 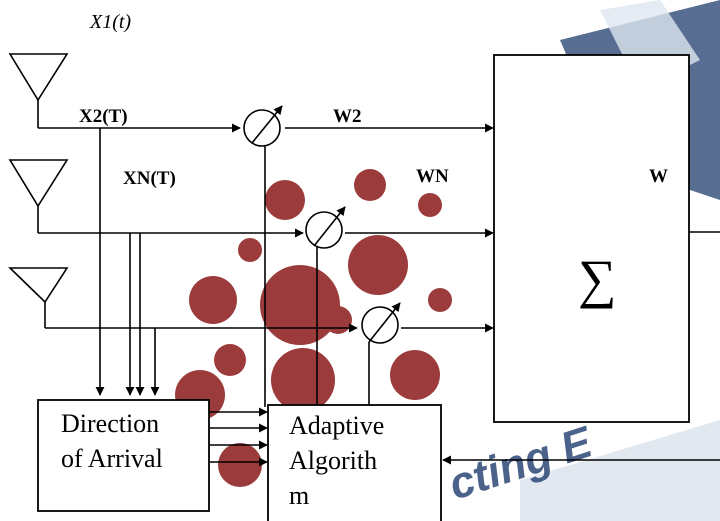 I want to click on label-wn: WN, so click(x=432, y=176).